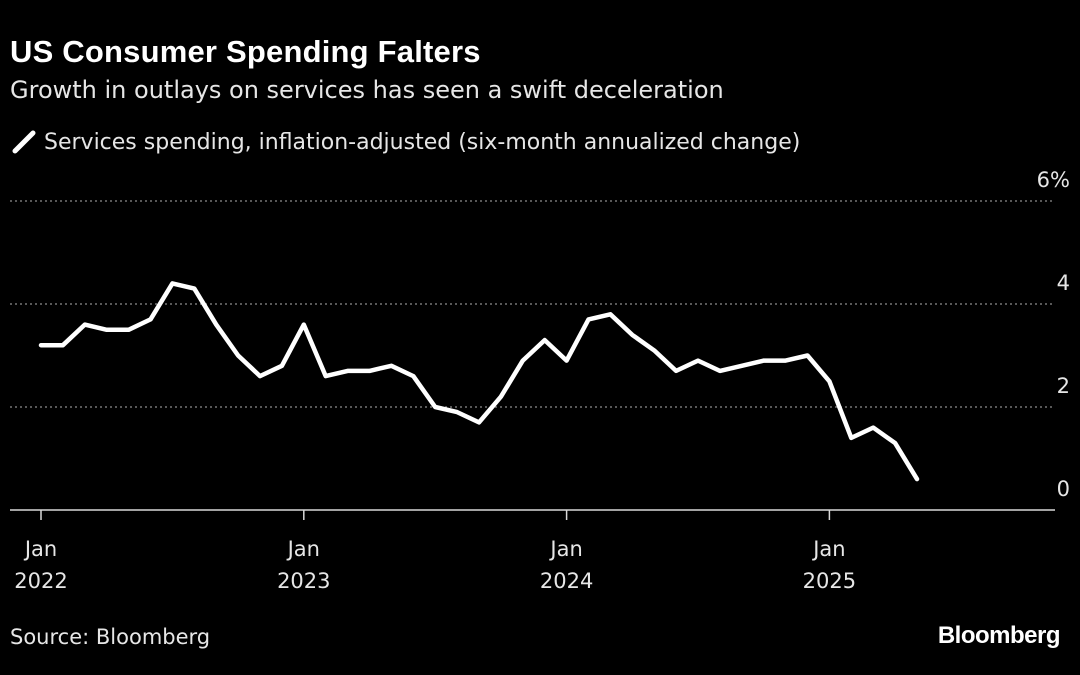  I want to click on chart-title: US Consumer Spending Falters, so click(245, 51).